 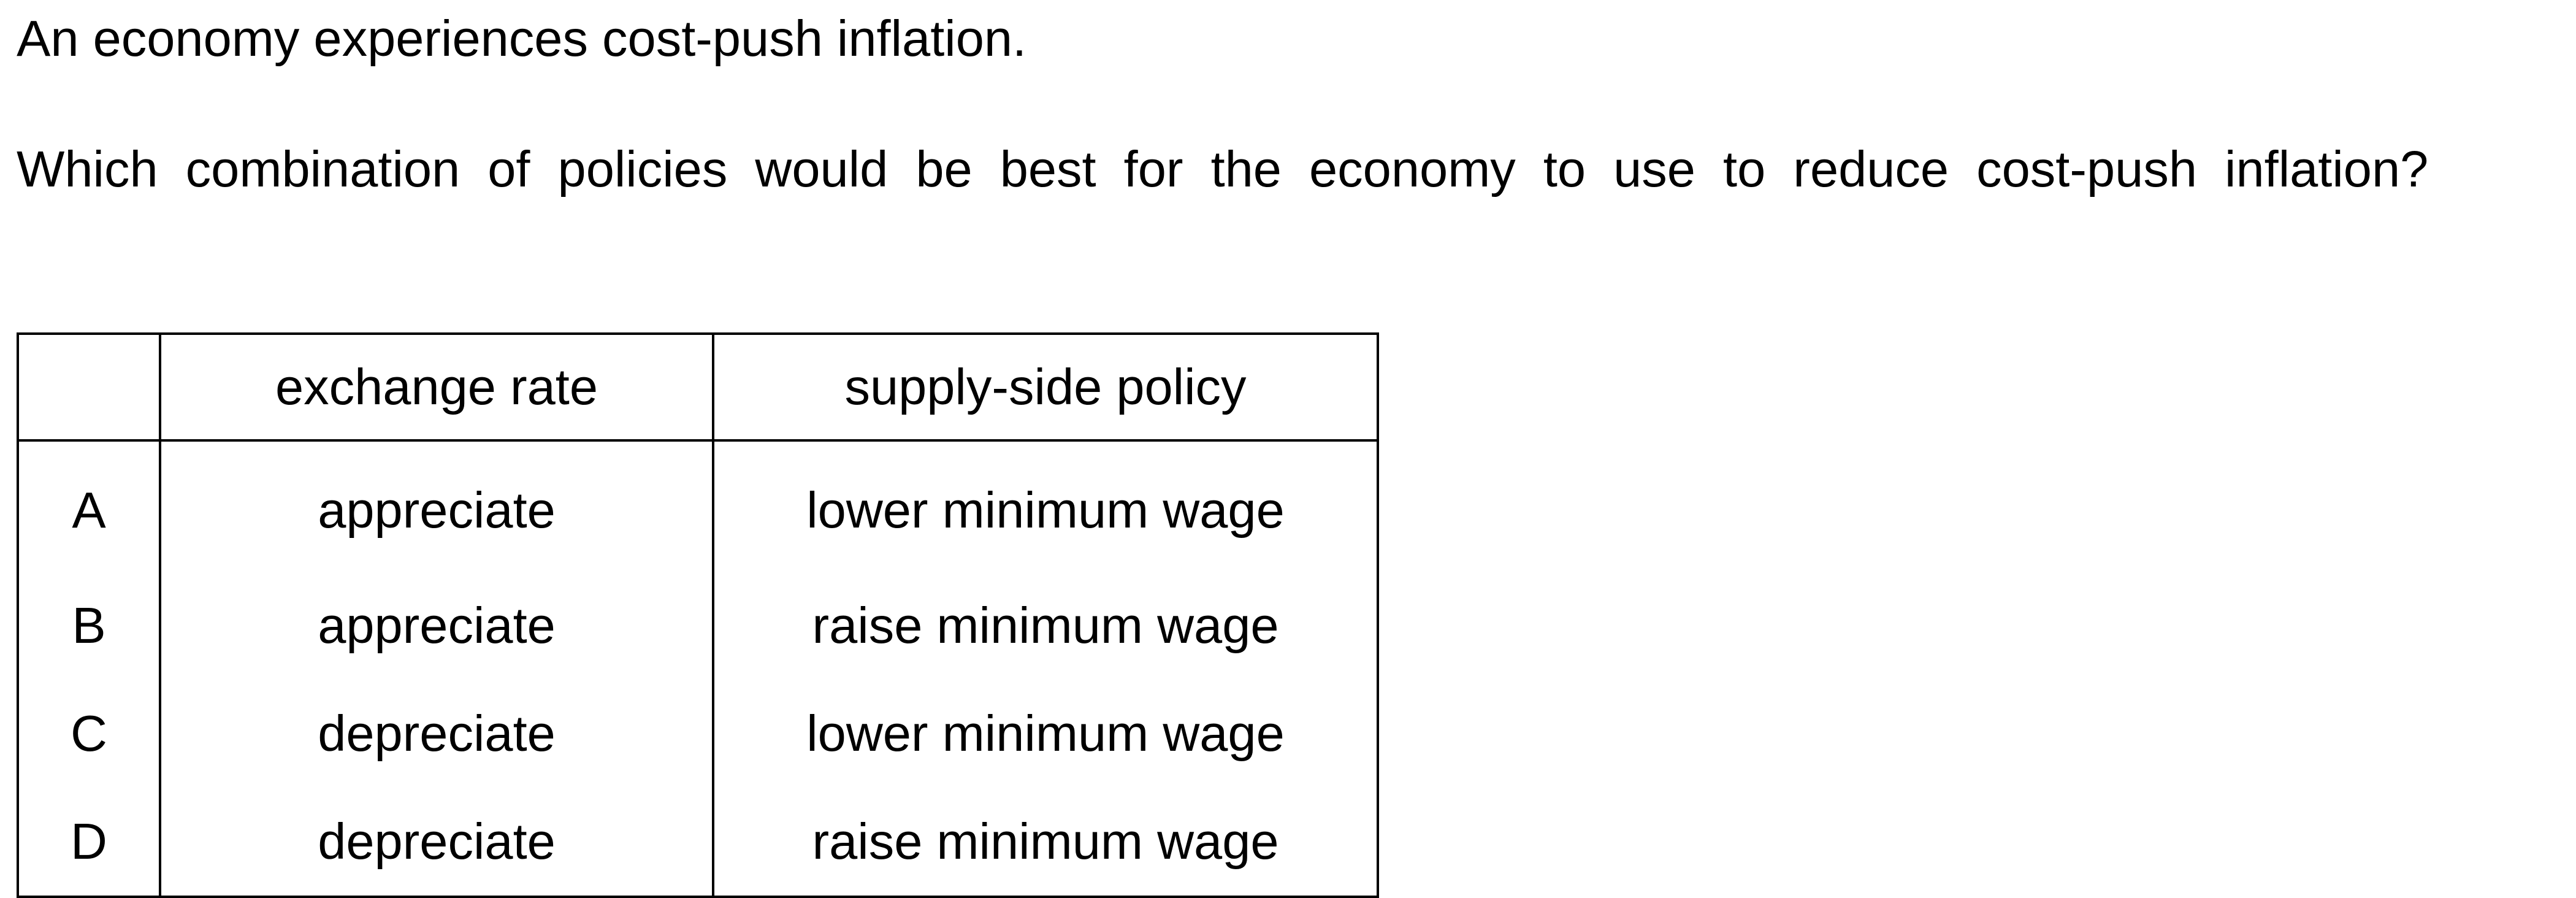 I want to click on option-row-a: A appreciate lower minimum wage, so click(x=698, y=506).